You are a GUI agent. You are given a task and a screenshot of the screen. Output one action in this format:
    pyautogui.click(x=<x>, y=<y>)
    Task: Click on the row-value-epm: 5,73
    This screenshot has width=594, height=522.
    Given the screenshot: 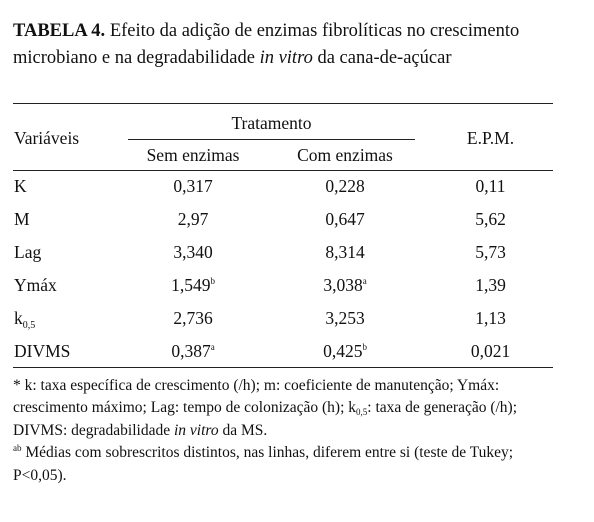 What is the action you would take?
    pyautogui.click(x=490, y=252)
    